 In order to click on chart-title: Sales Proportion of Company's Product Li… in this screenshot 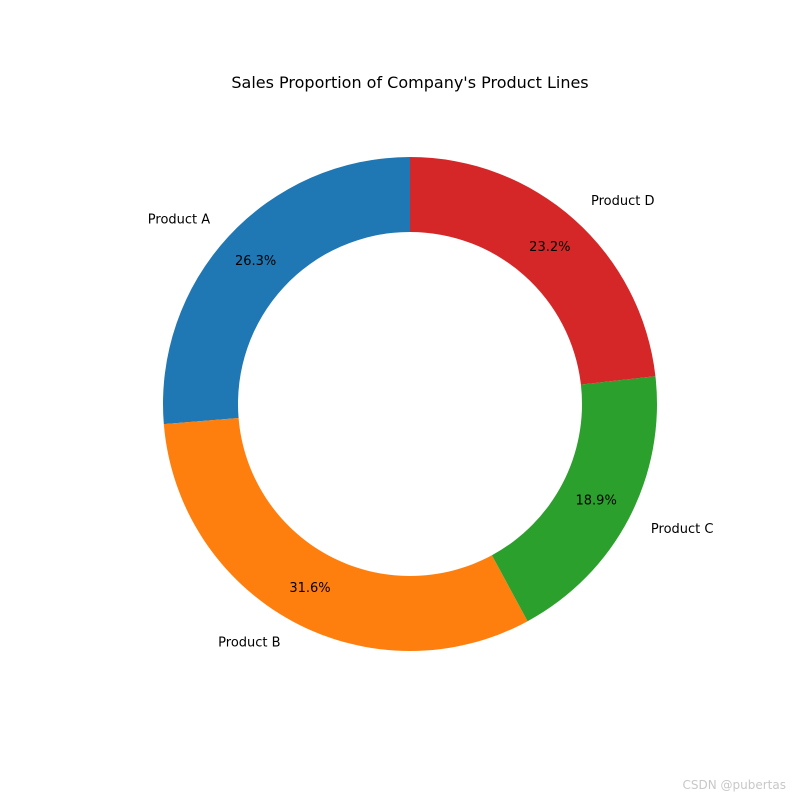, I will do `click(409, 82)`.